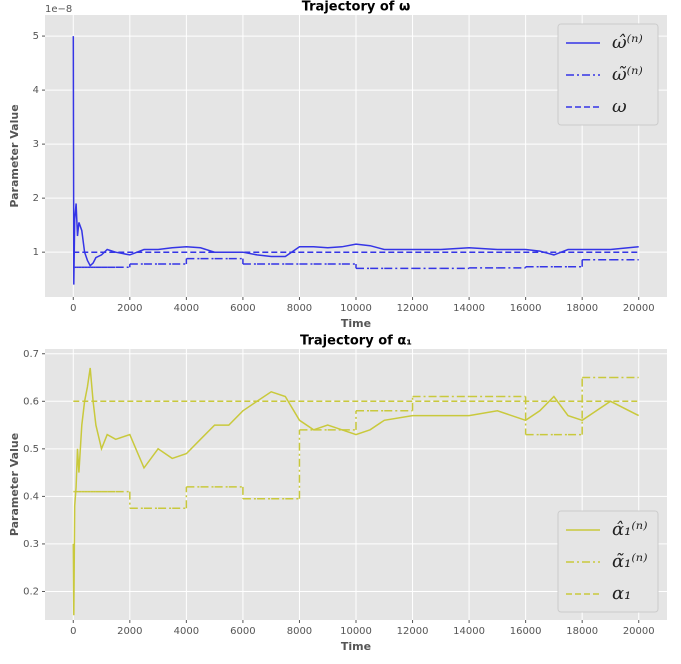 The image size is (681, 664). I want to click on y-tick-label: 0.2, so click(31, 591).